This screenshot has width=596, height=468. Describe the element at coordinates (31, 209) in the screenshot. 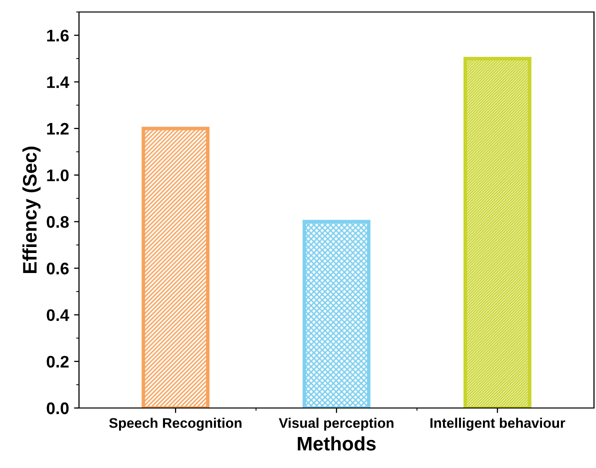

I see `y-axis-title: Effiency (Sec)` at that location.